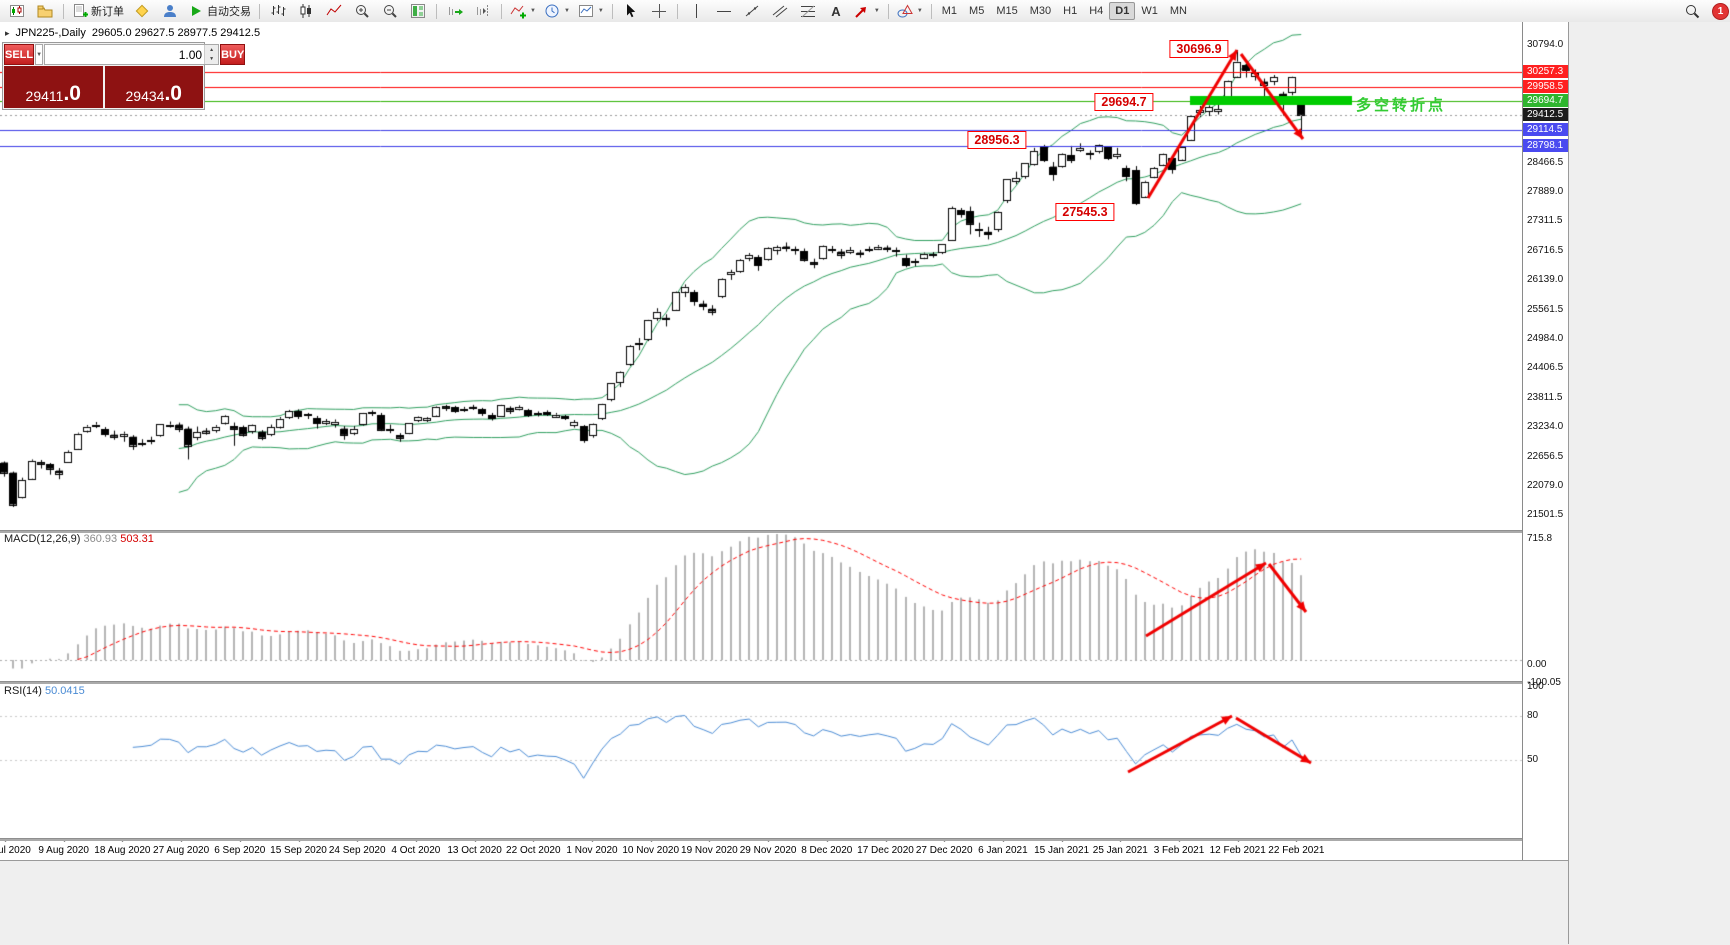 Image resolution: width=1730 pixels, height=945 pixels. I want to click on timeframe-w1-button: W1, so click(1149, 11).